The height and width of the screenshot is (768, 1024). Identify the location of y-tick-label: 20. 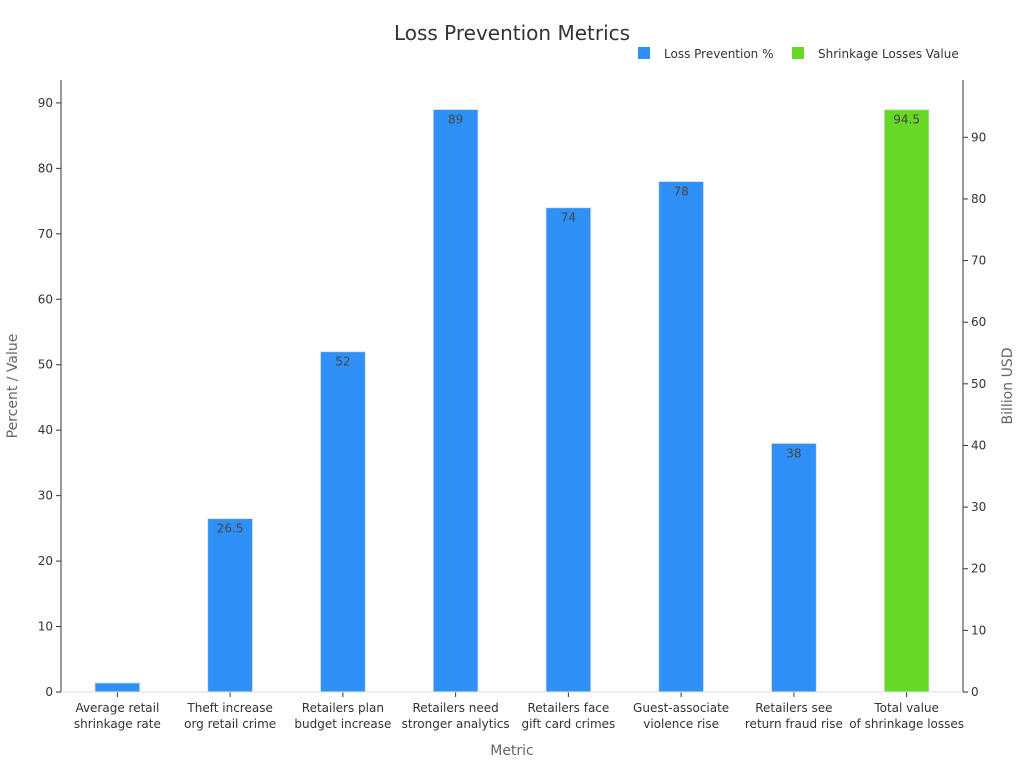
(45, 561).